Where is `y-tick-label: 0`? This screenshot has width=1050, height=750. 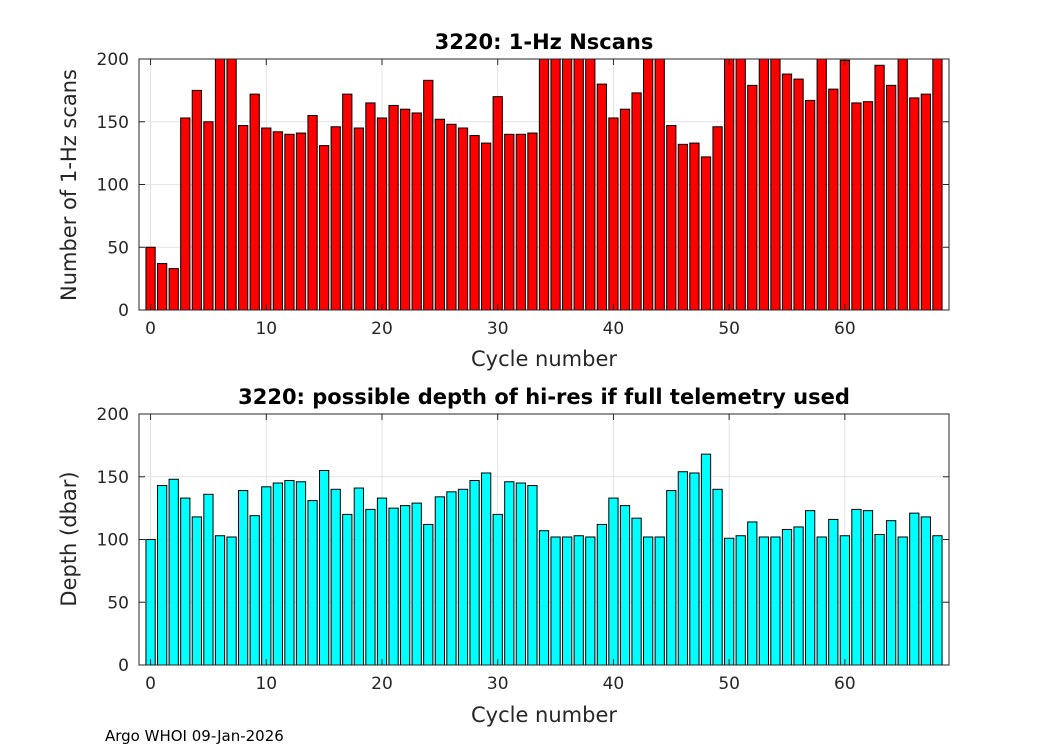 y-tick-label: 0 is located at coordinates (123, 666).